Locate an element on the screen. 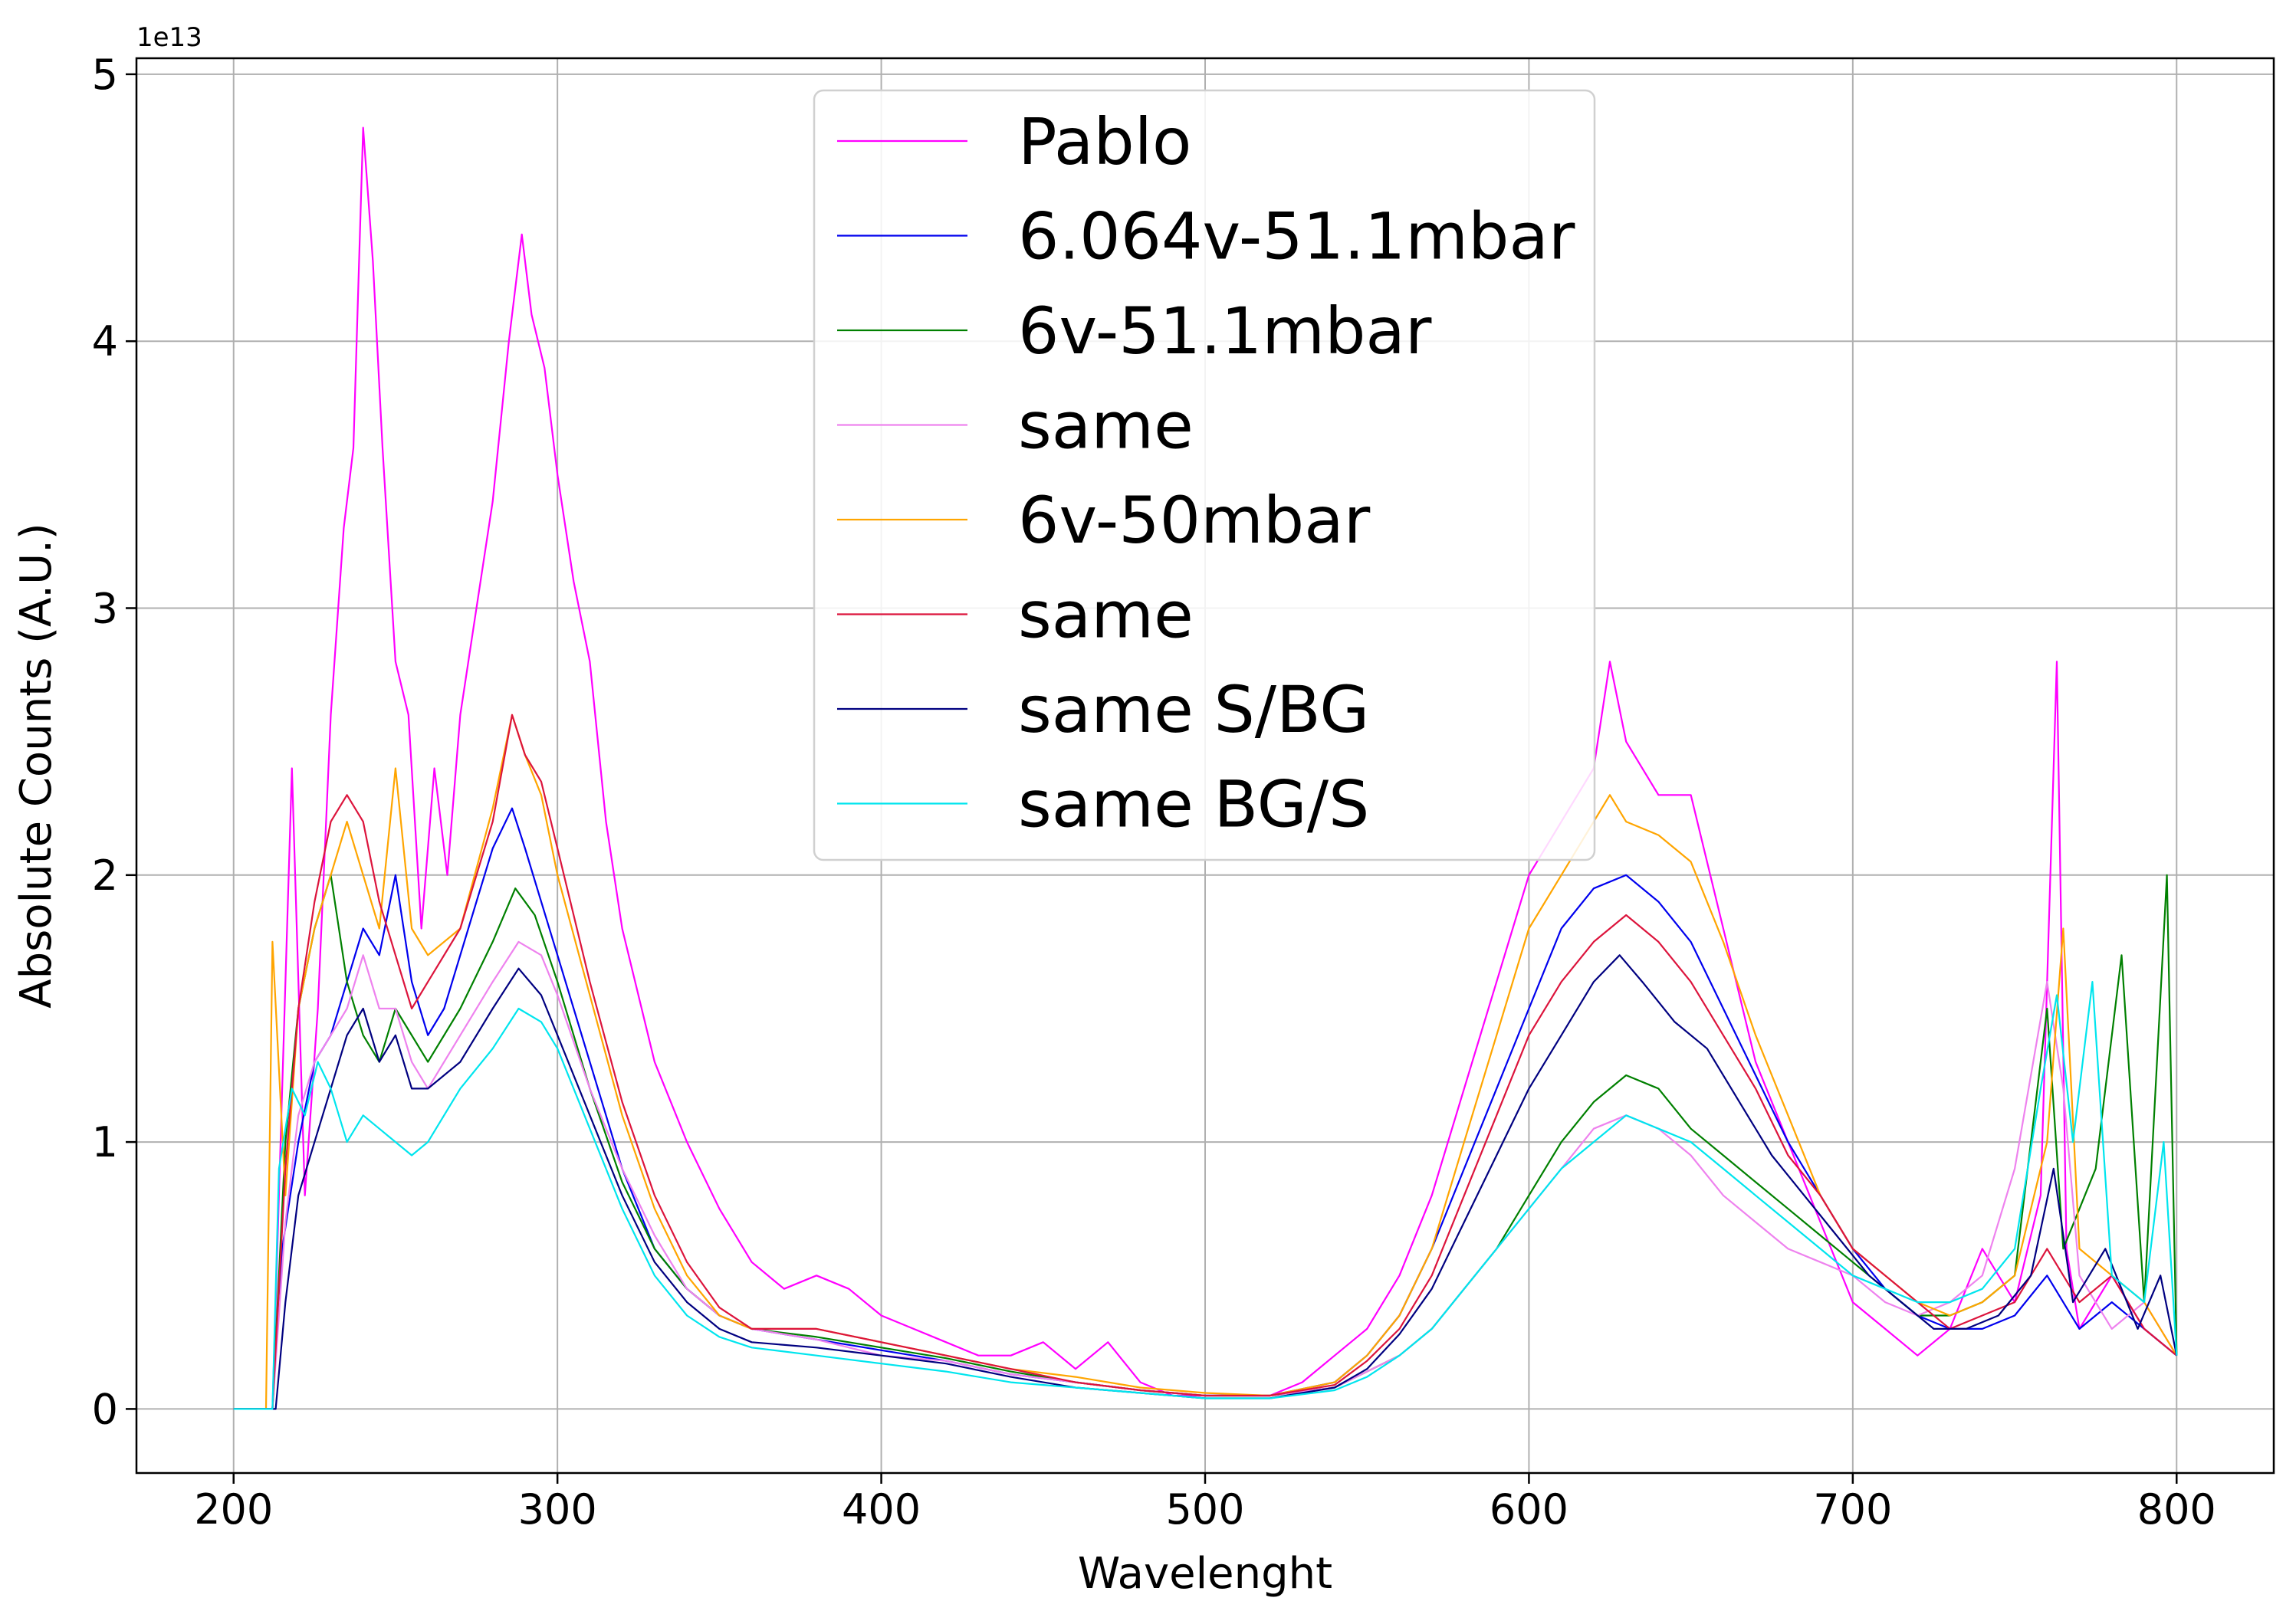 This screenshot has width=2296, height=1624. y-tick-label: 0 is located at coordinates (105, 1409).